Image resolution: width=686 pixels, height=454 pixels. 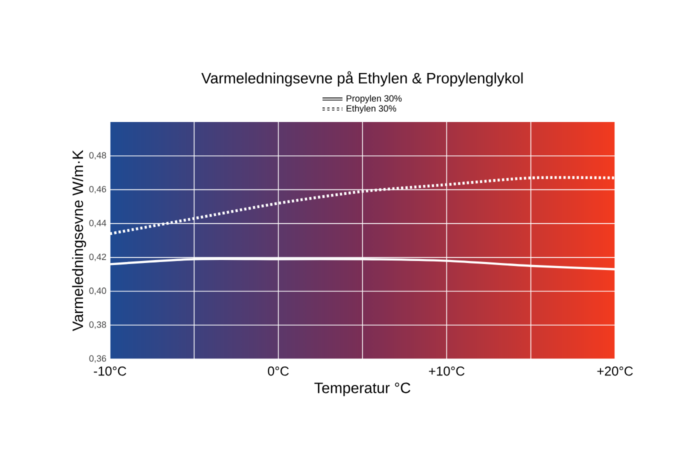 What do you see at coordinates (97, 291) in the screenshot?
I see `y-tick-label: 0,40` at bounding box center [97, 291].